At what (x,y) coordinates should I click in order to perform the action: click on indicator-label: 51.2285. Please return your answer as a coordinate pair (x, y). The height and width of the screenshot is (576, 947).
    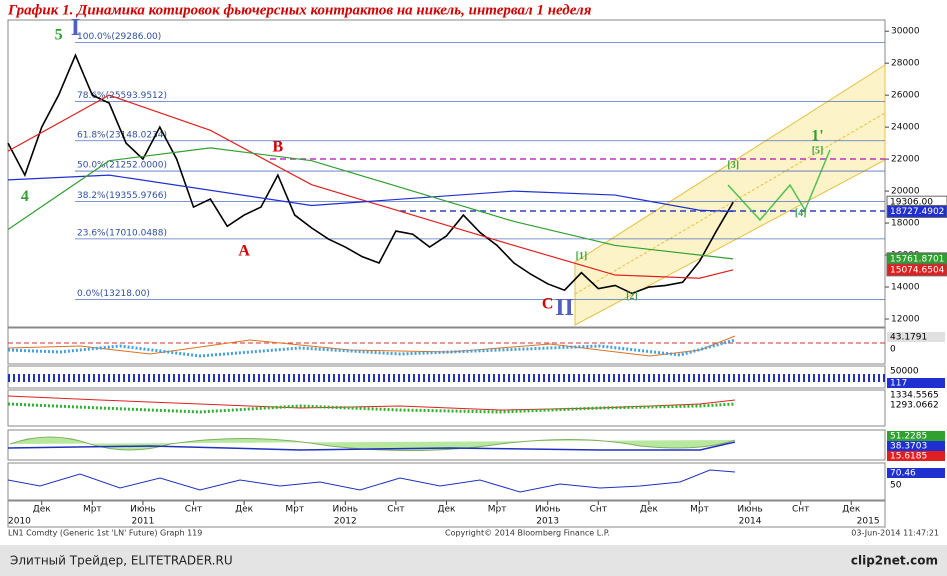
    Looking at the image, I should click on (908, 437).